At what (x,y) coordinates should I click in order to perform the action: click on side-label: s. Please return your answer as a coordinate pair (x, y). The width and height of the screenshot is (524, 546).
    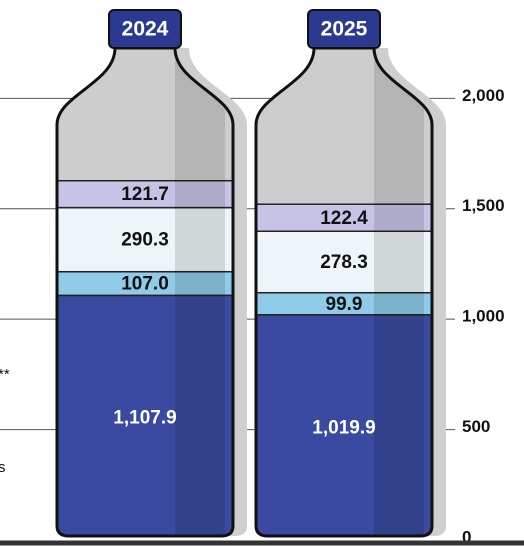
    Looking at the image, I should click on (3, 467).